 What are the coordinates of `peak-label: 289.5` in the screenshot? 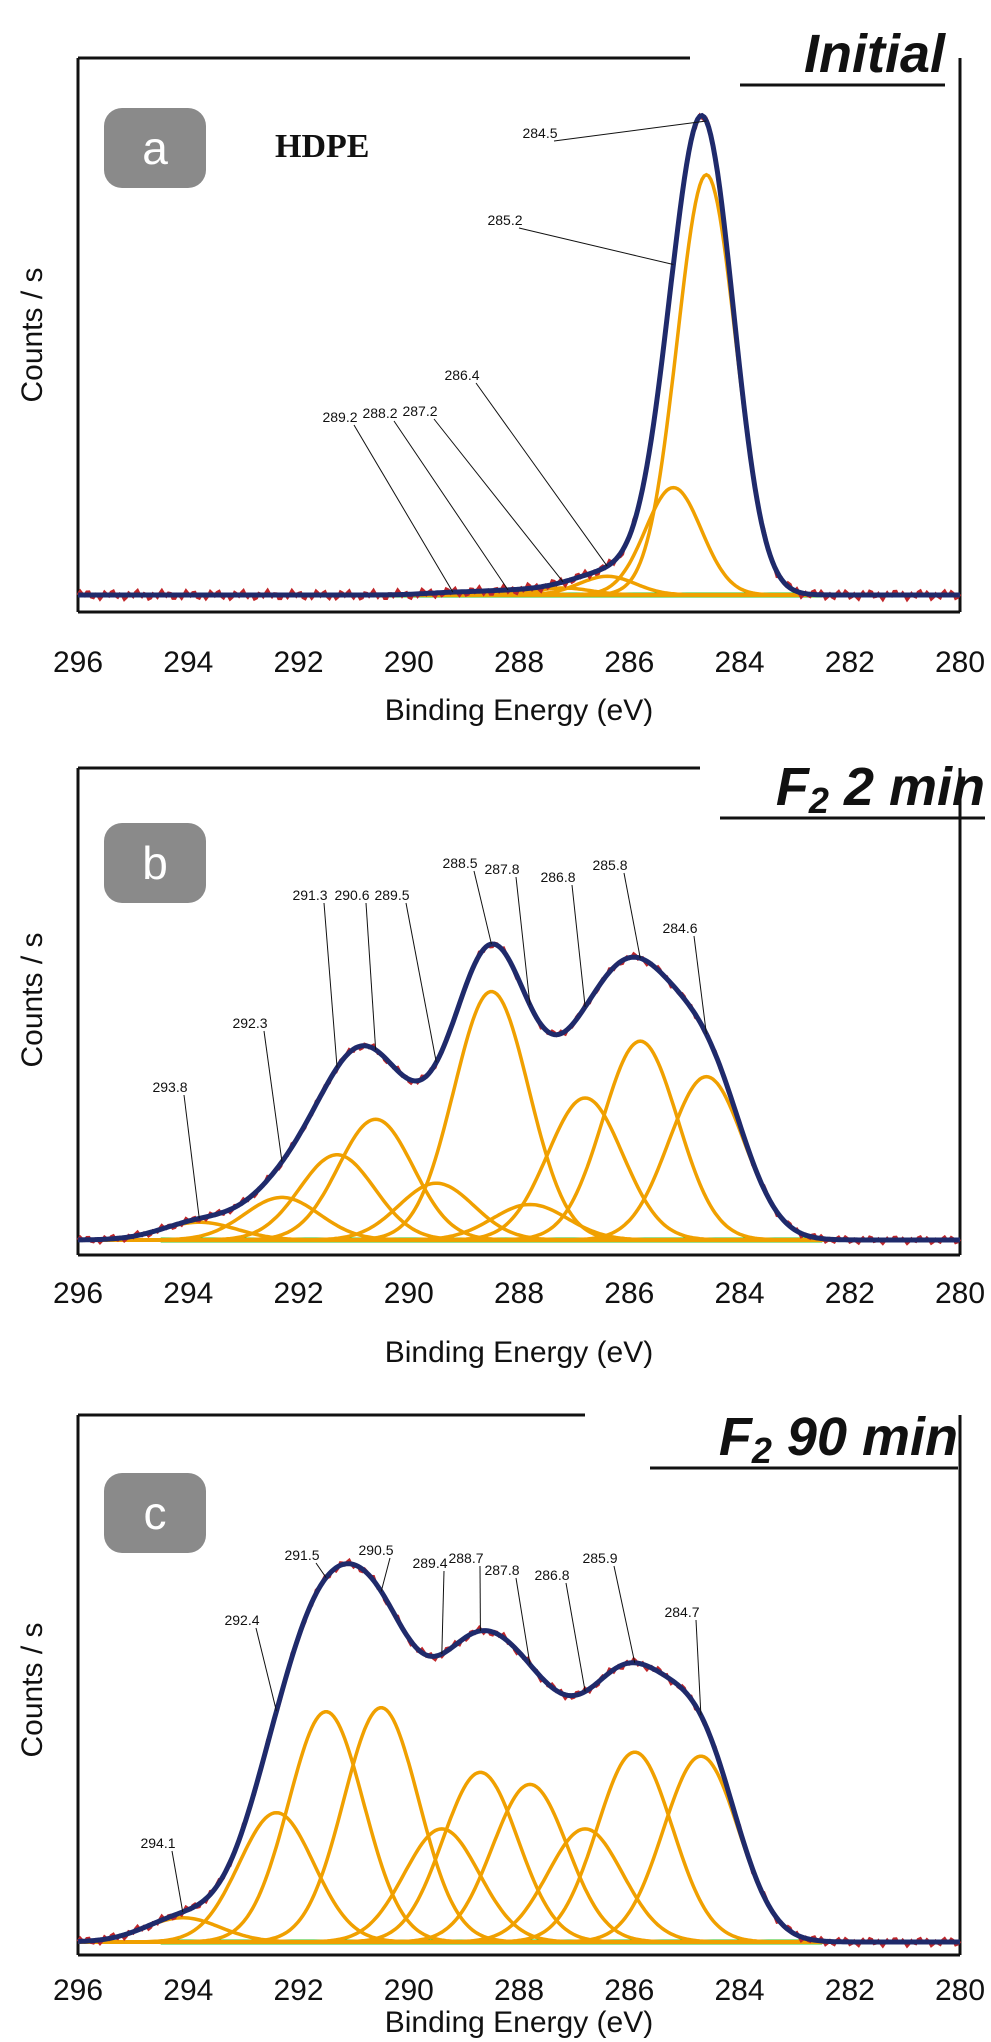 It's located at (391, 895).